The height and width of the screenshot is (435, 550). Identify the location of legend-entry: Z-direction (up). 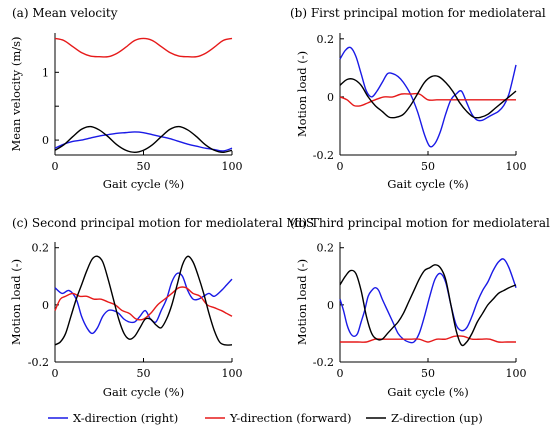
(437, 418).